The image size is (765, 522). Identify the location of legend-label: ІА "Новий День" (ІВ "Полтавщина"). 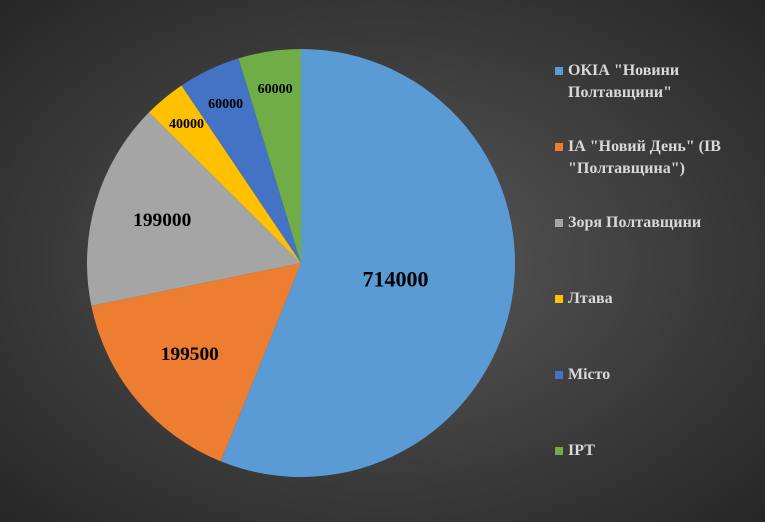
(644, 157).